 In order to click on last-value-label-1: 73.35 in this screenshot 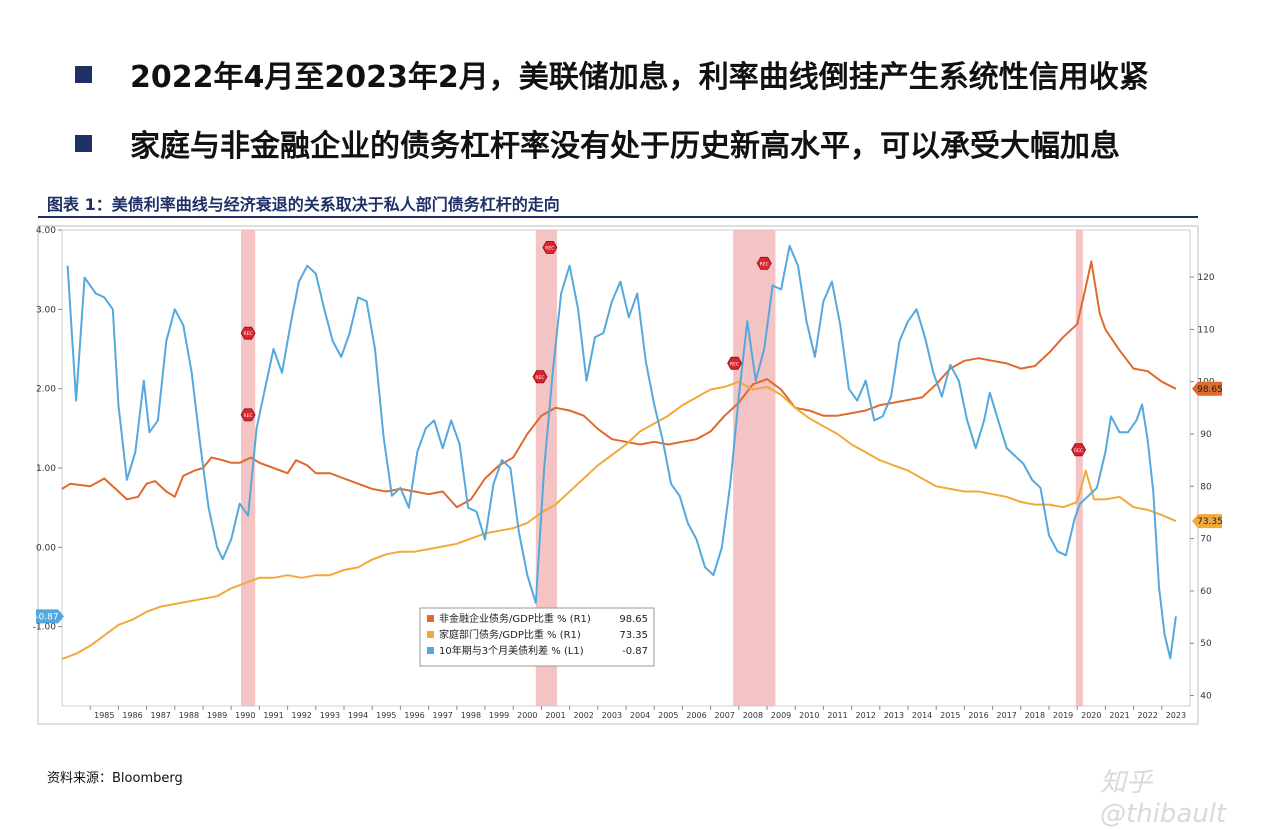, I will do `click(1210, 522)`.